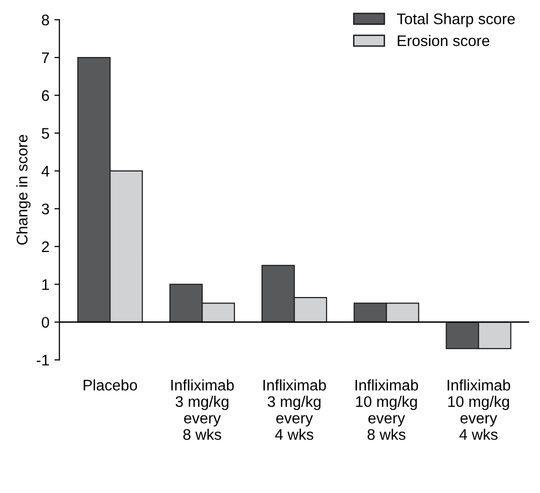 Image resolution: width=540 pixels, height=493 pixels. What do you see at coordinates (111, 385) in the screenshot?
I see `x-tick-label: Placebo` at bounding box center [111, 385].